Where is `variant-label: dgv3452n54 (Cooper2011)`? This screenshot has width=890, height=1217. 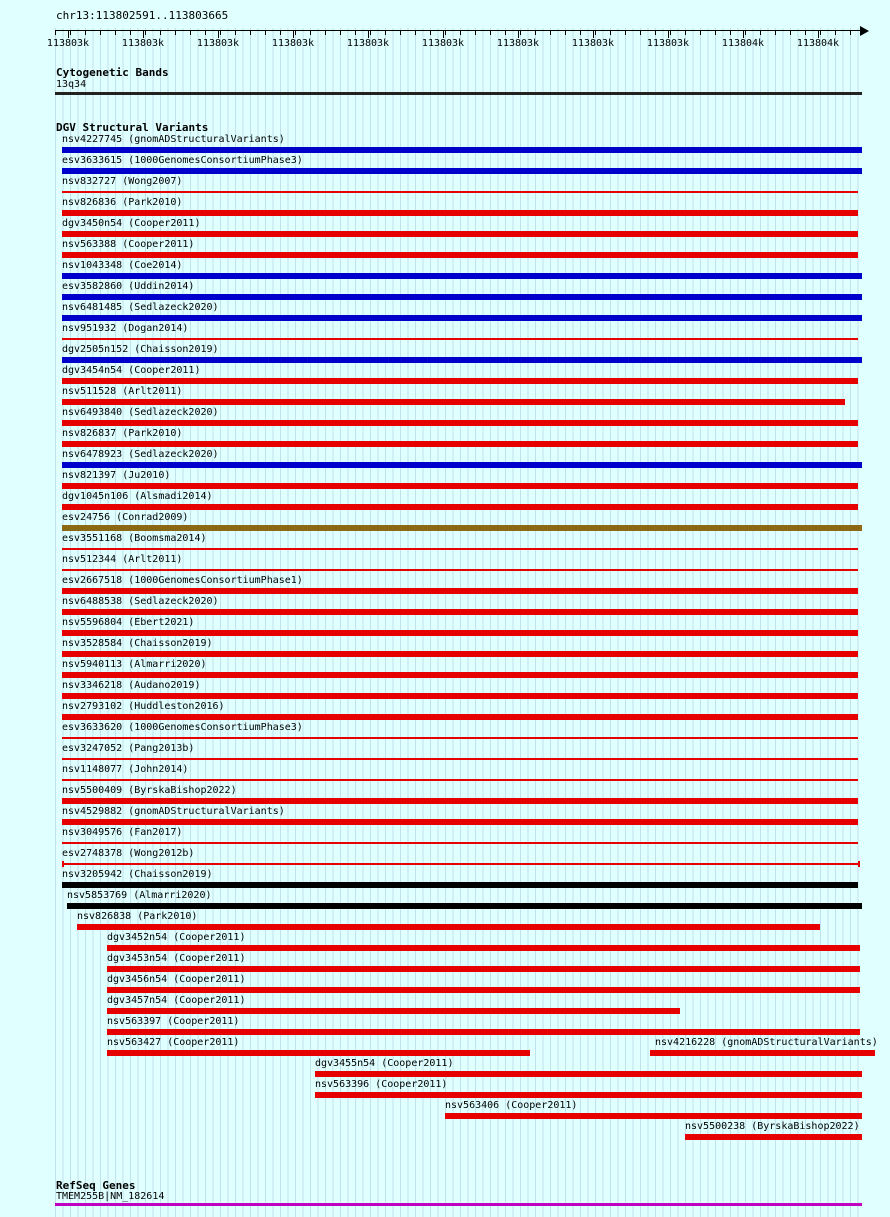
variant-label: dgv3452n54 (Cooper2011) is located at coordinates (176, 937).